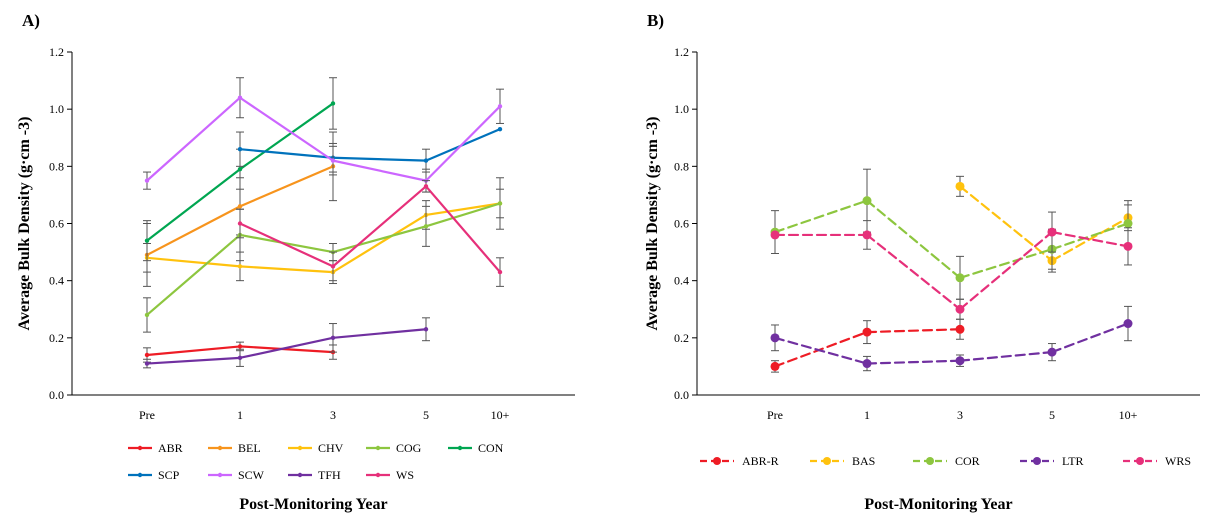 The width and height of the screenshot is (1216, 516). Describe the element at coordinates (314, 475) in the screenshot. I see `legend-item: TFH` at that location.